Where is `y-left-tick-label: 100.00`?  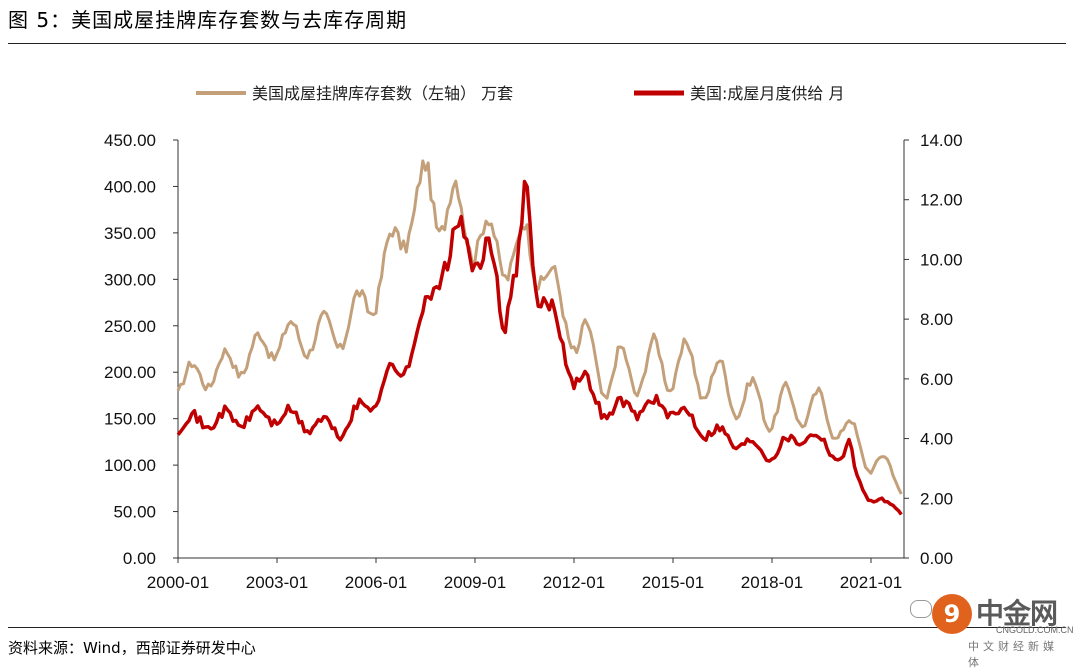 y-left-tick-label: 100.00 is located at coordinates (130, 465).